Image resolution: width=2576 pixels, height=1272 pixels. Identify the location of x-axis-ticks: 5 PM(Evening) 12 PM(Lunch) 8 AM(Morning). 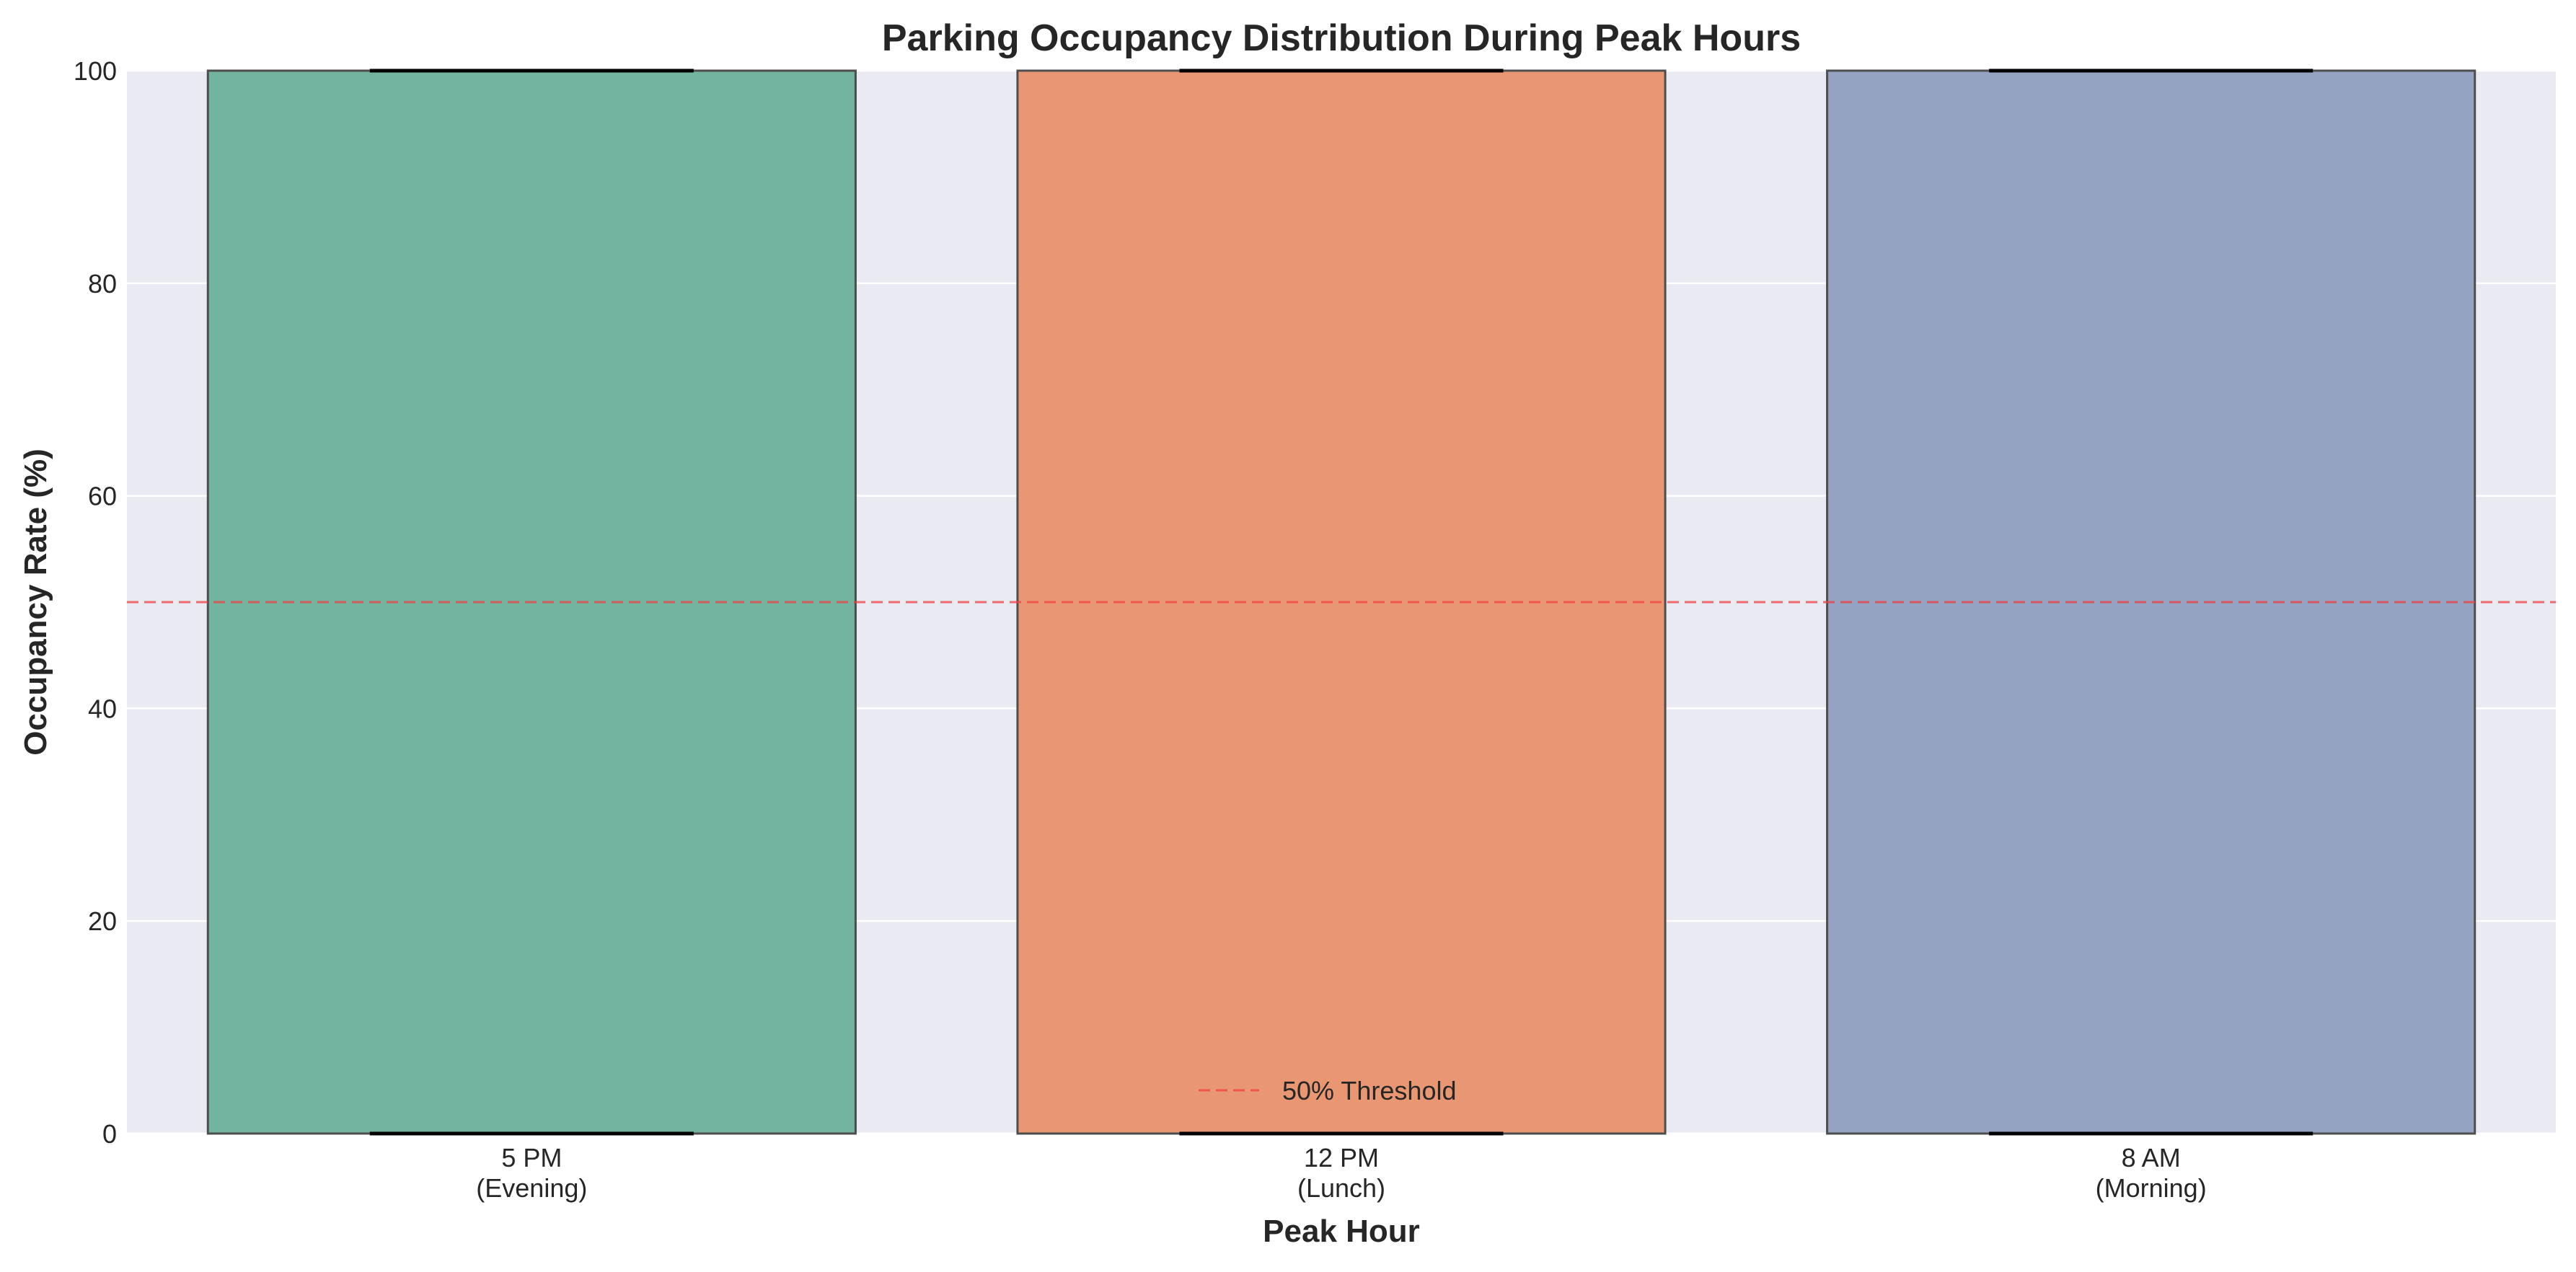
(1341, 1173).